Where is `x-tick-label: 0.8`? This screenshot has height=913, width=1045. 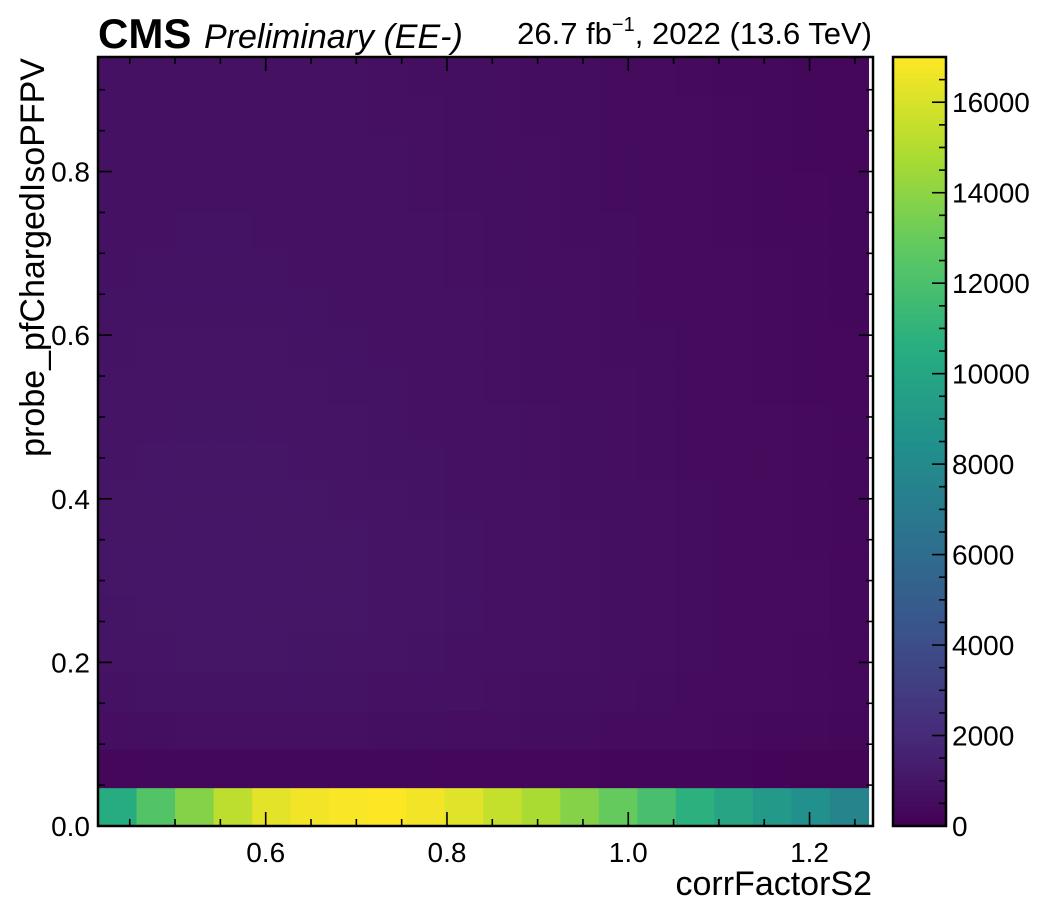 x-tick-label: 0.8 is located at coordinates (447, 852).